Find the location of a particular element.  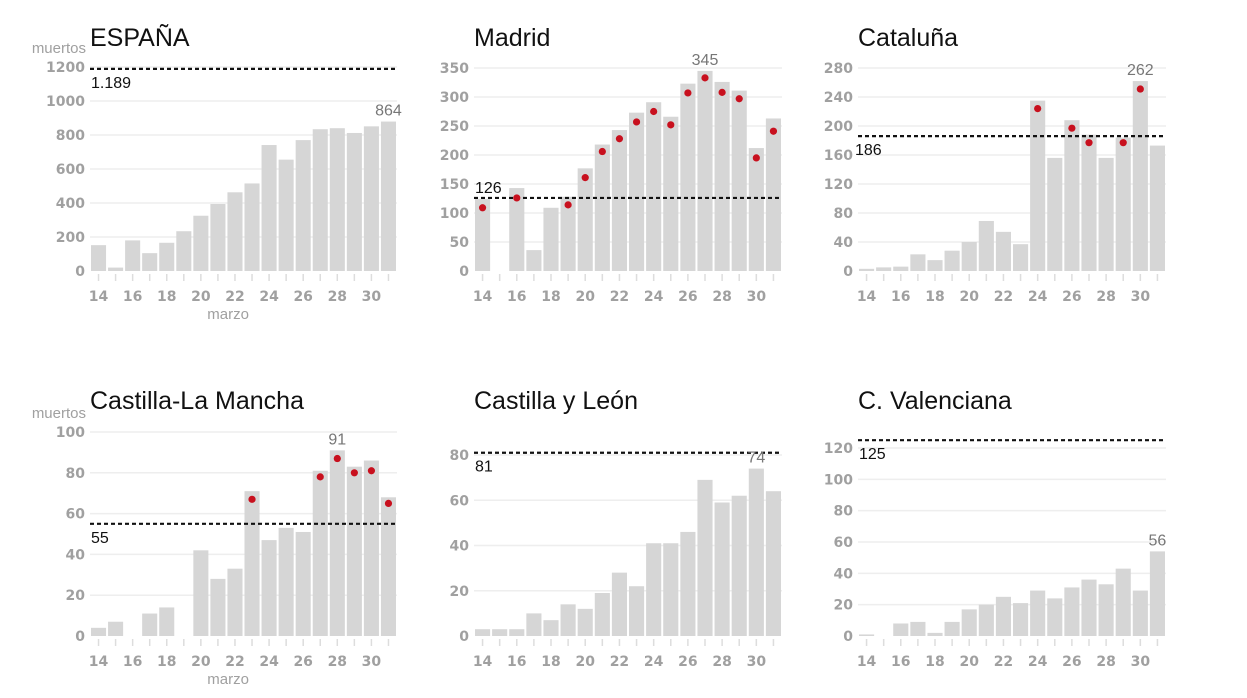

panel-title: C. Valenciana is located at coordinates (935, 401).